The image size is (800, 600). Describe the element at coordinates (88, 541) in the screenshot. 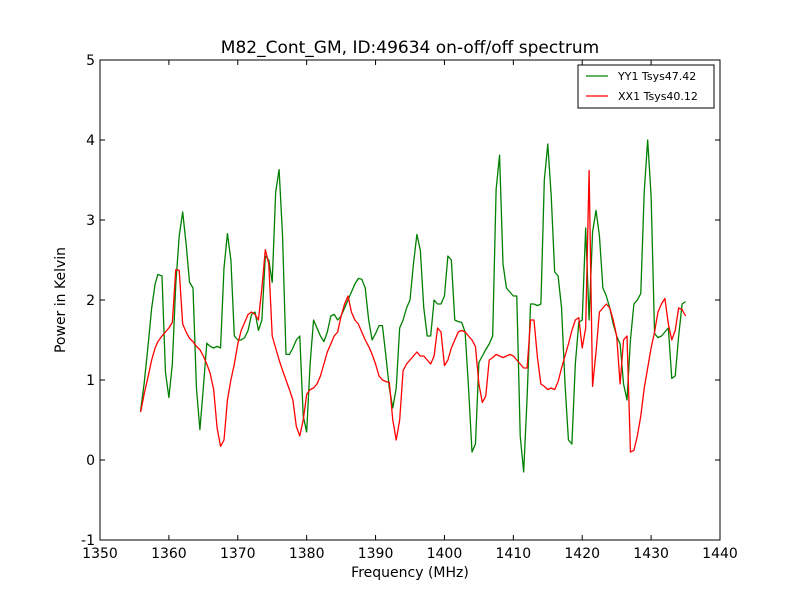

I see `y-tick-label: -1` at that location.